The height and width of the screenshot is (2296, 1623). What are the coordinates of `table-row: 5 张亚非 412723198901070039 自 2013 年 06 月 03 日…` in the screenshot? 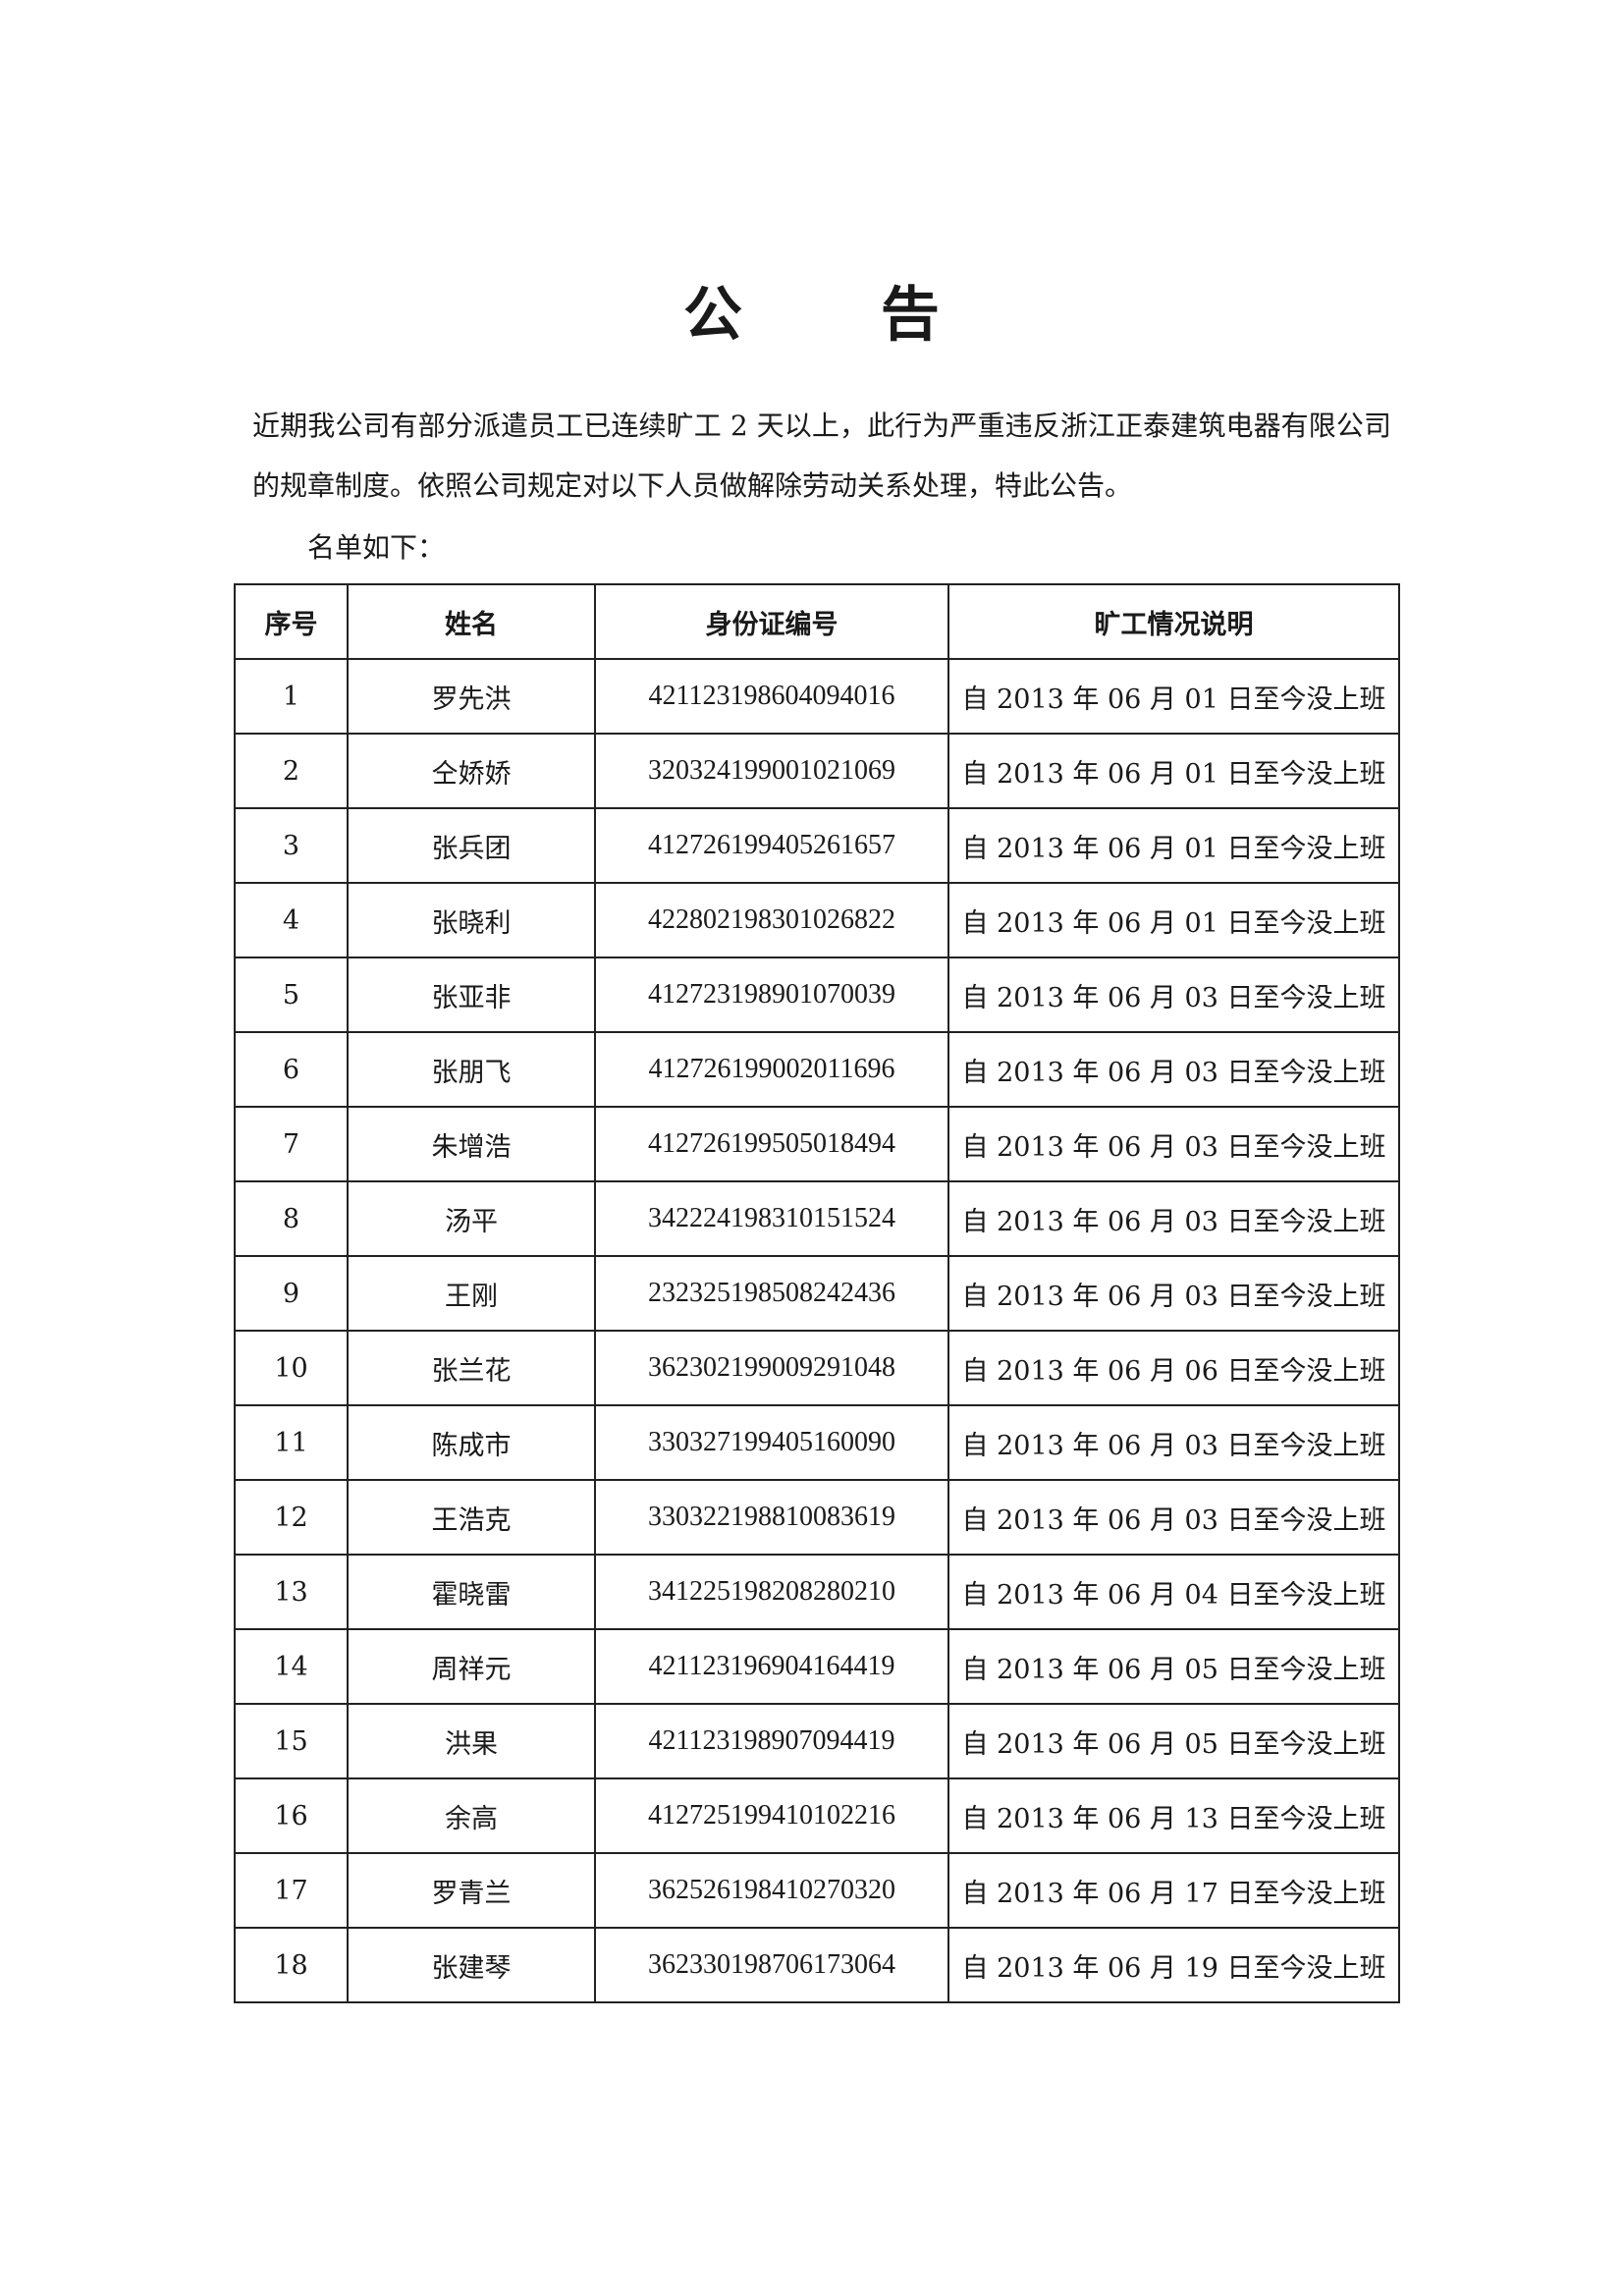 It's located at (817, 995).